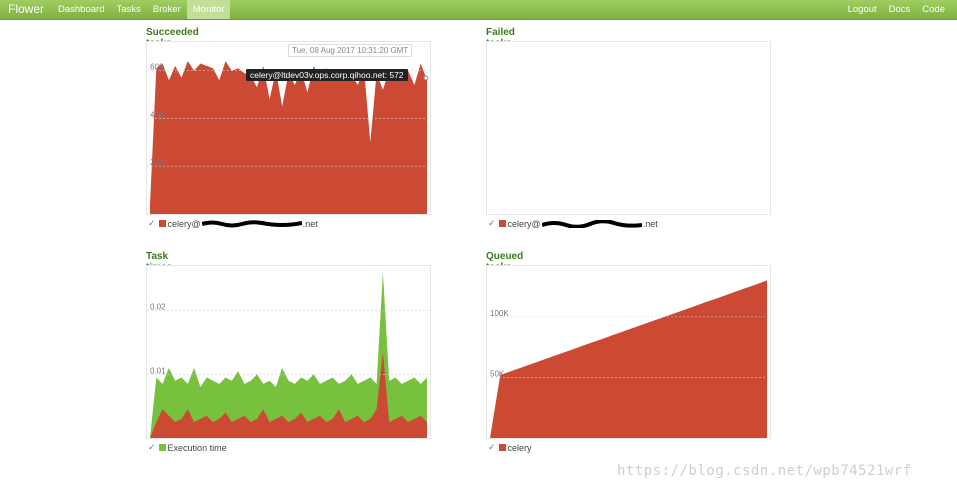  What do you see at coordinates (327, 75) in the screenshot?
I see `hover-tooltip: celery@ltdev03v.ops.corp.qihoo.net: 572` at bounding box center [327, 75].